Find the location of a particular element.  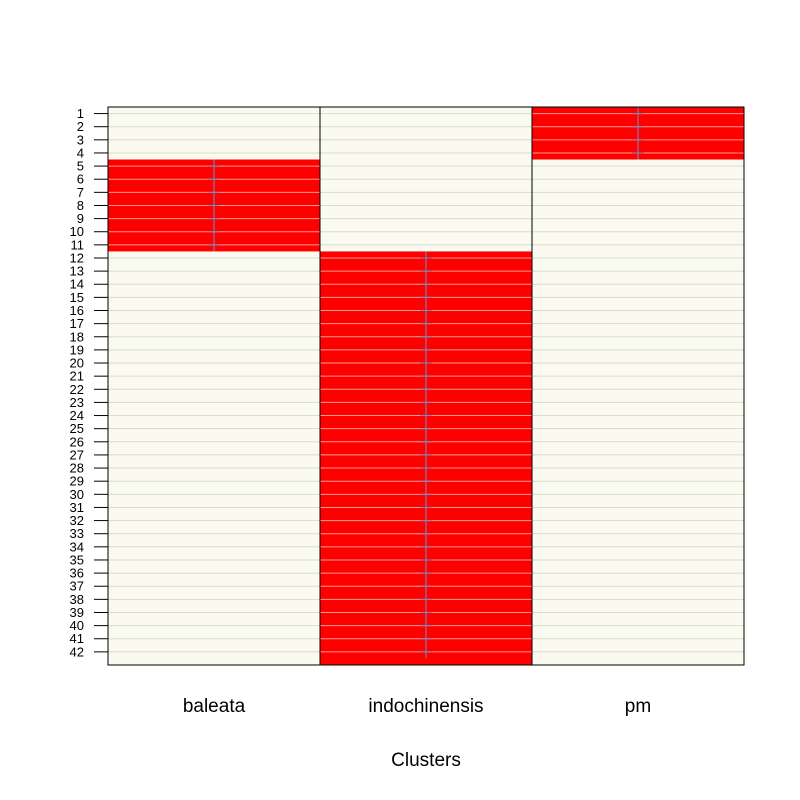

y-tick-label: 40 is located at coordinates (77, 625).